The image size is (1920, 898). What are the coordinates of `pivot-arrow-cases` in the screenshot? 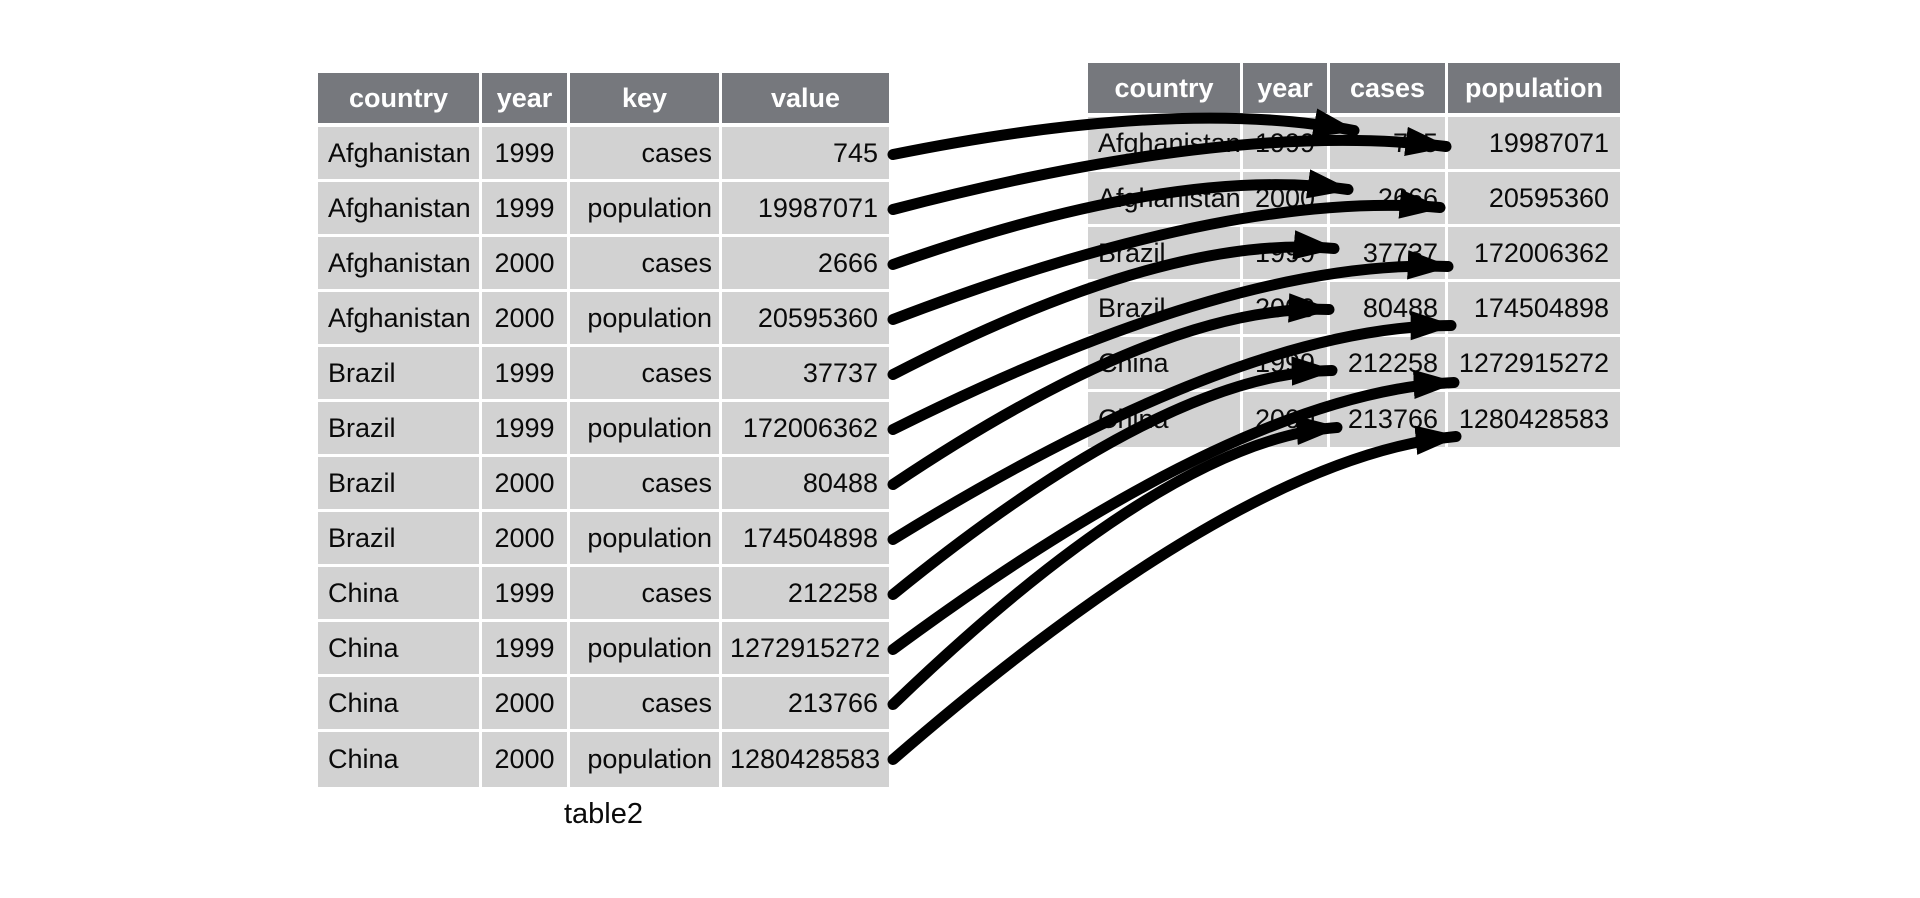 It's located at (1115, 562).